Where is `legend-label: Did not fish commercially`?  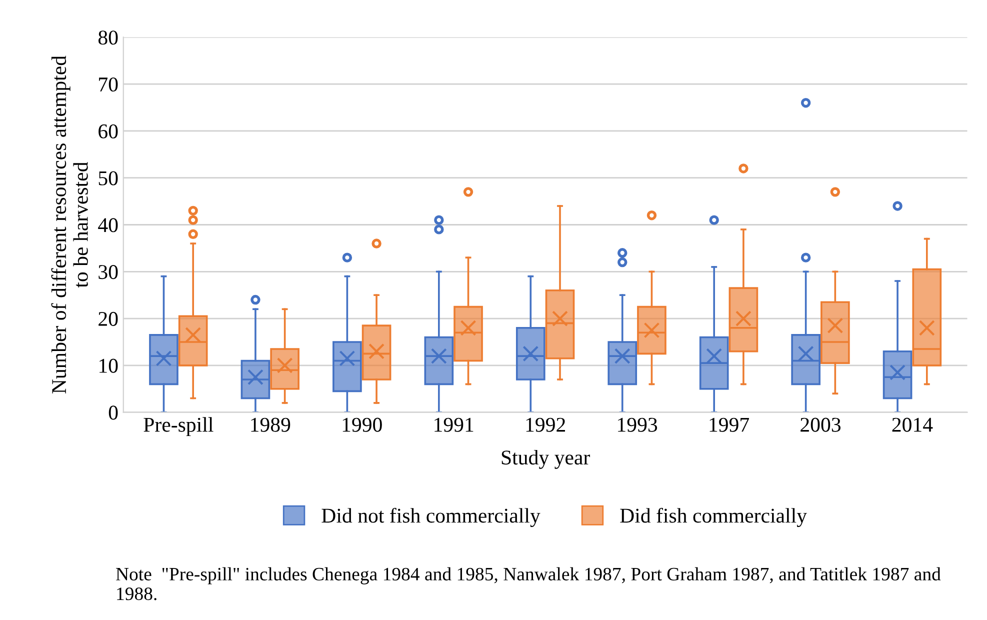 legend-label: Did not fish commercially is located at coordinates (431, 518).